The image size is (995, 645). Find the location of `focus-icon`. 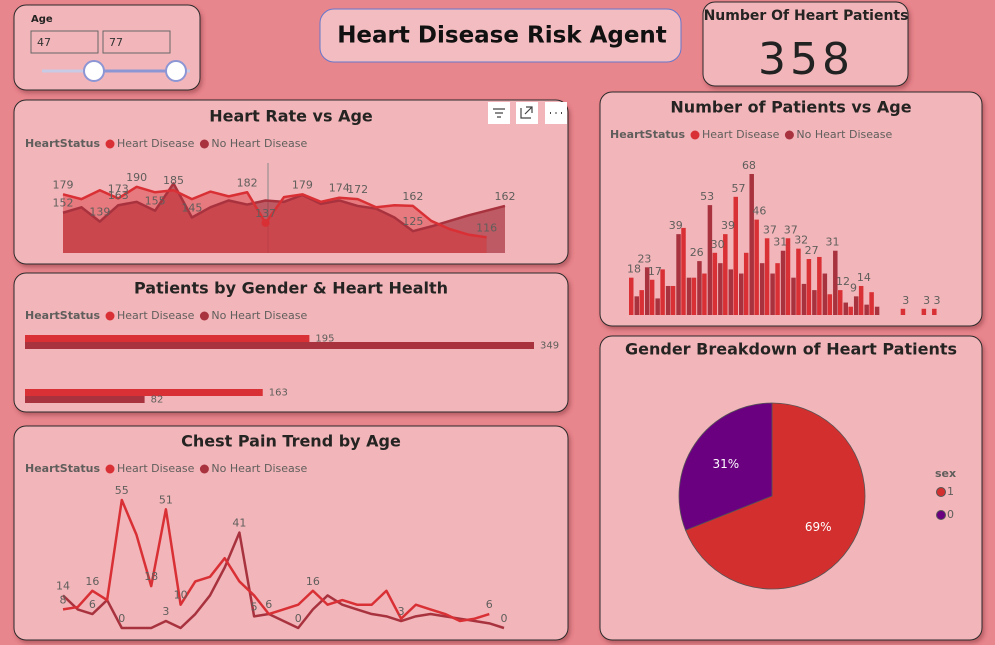

focus-icon is located at coordinates (526, 112).